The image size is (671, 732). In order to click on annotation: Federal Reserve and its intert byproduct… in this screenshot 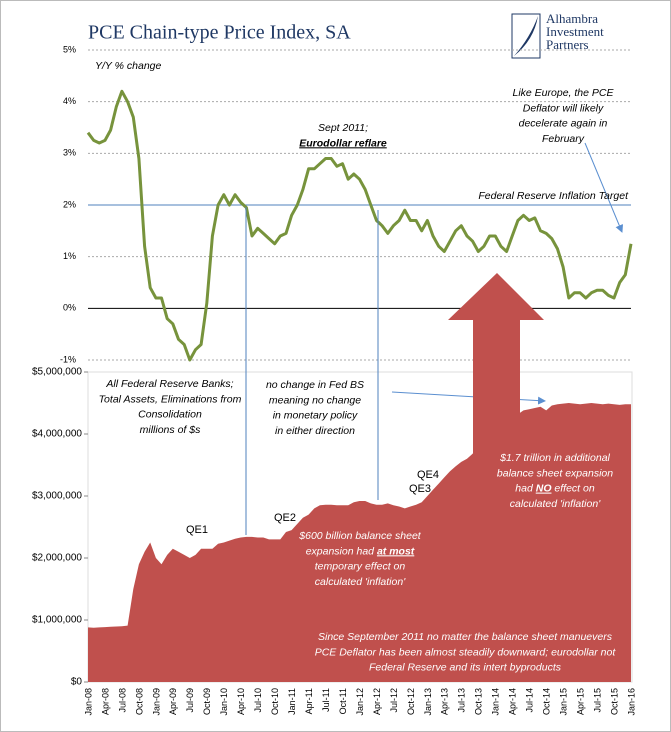, I will do `click(465, 667)`.